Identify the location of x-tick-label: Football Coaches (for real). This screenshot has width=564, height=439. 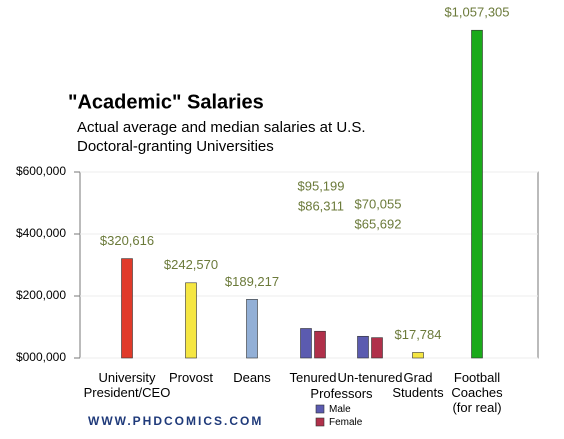
(477, 392).